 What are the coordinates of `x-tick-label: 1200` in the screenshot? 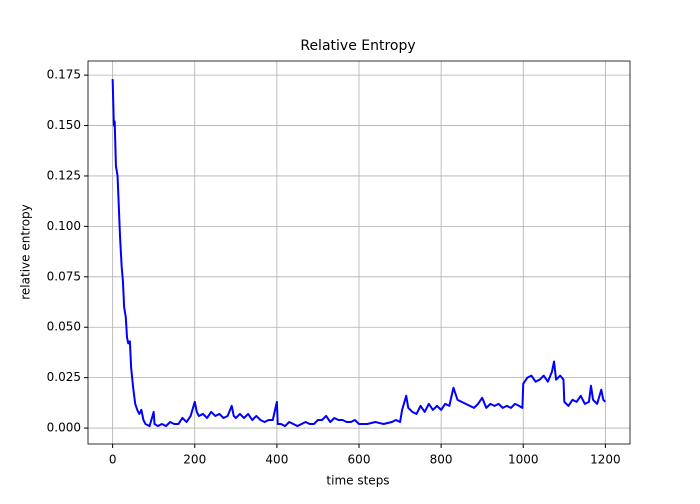 It's located at (605, 460).